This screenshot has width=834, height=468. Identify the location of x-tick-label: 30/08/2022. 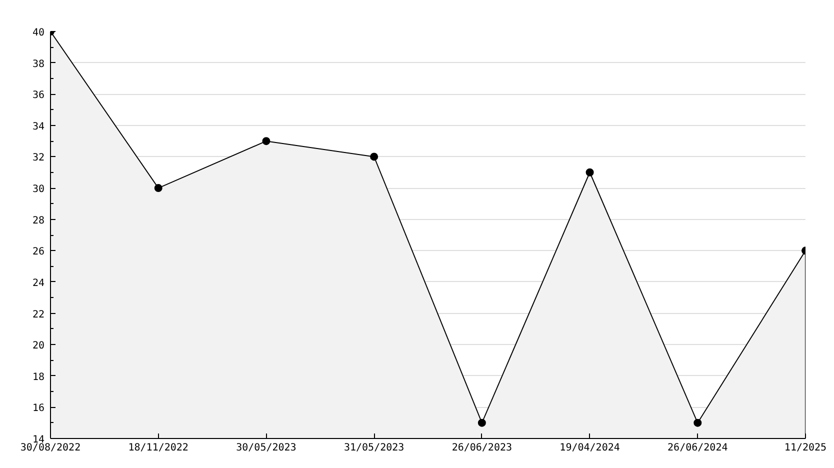
(50, 448).